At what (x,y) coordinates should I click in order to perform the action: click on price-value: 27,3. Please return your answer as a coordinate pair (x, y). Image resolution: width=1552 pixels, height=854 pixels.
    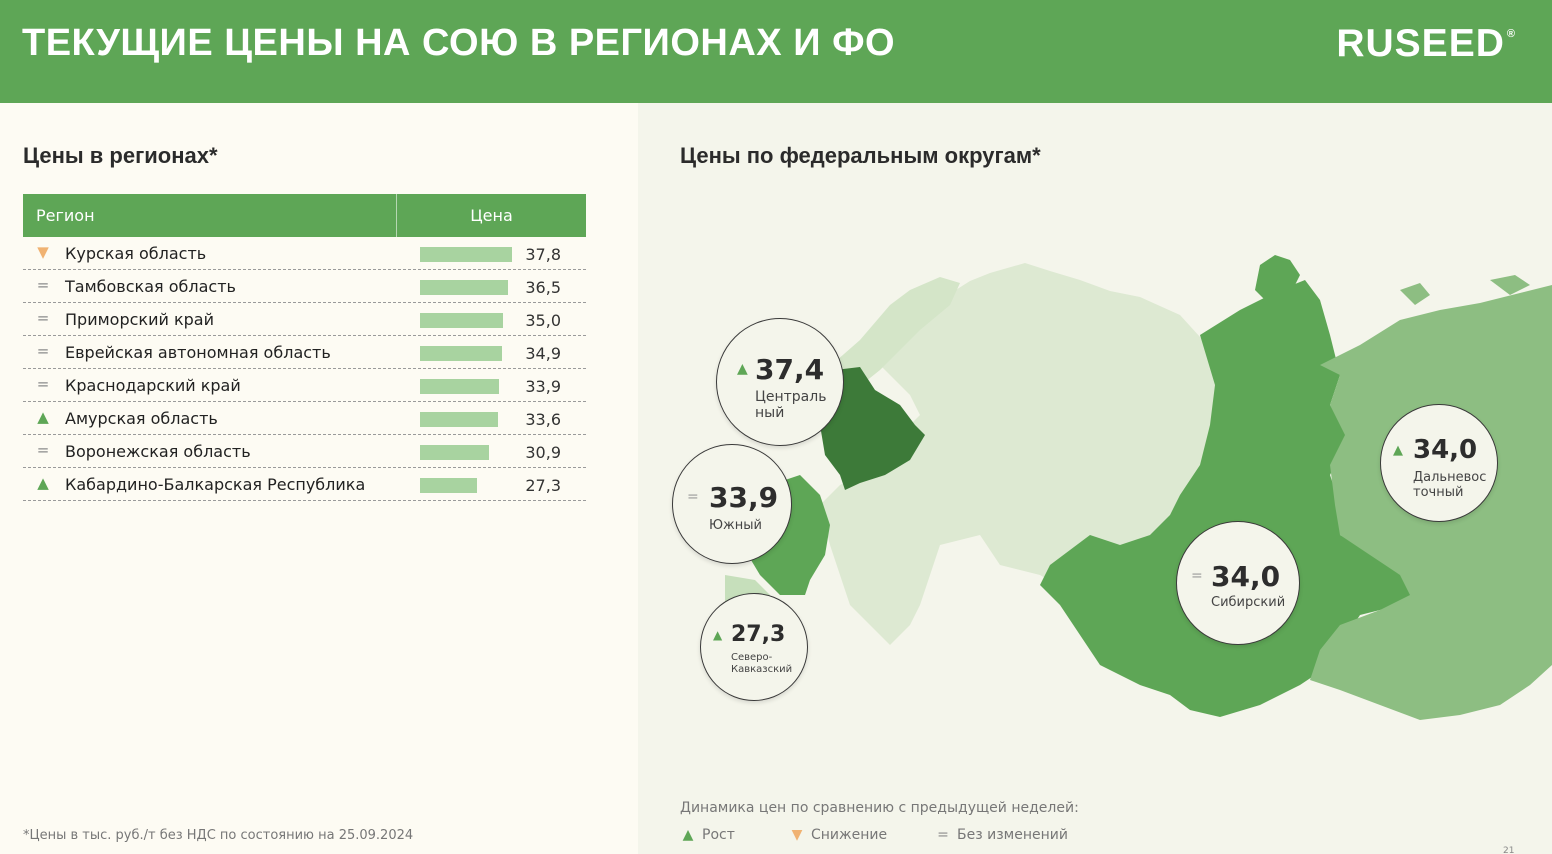
    Looking at the image, I should click on (543, 485).